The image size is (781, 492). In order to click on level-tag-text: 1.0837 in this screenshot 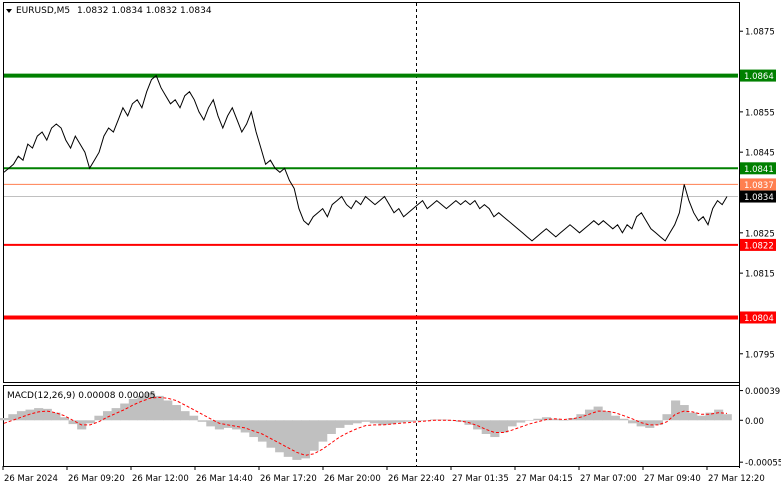, I will do `click(759, 186)`.